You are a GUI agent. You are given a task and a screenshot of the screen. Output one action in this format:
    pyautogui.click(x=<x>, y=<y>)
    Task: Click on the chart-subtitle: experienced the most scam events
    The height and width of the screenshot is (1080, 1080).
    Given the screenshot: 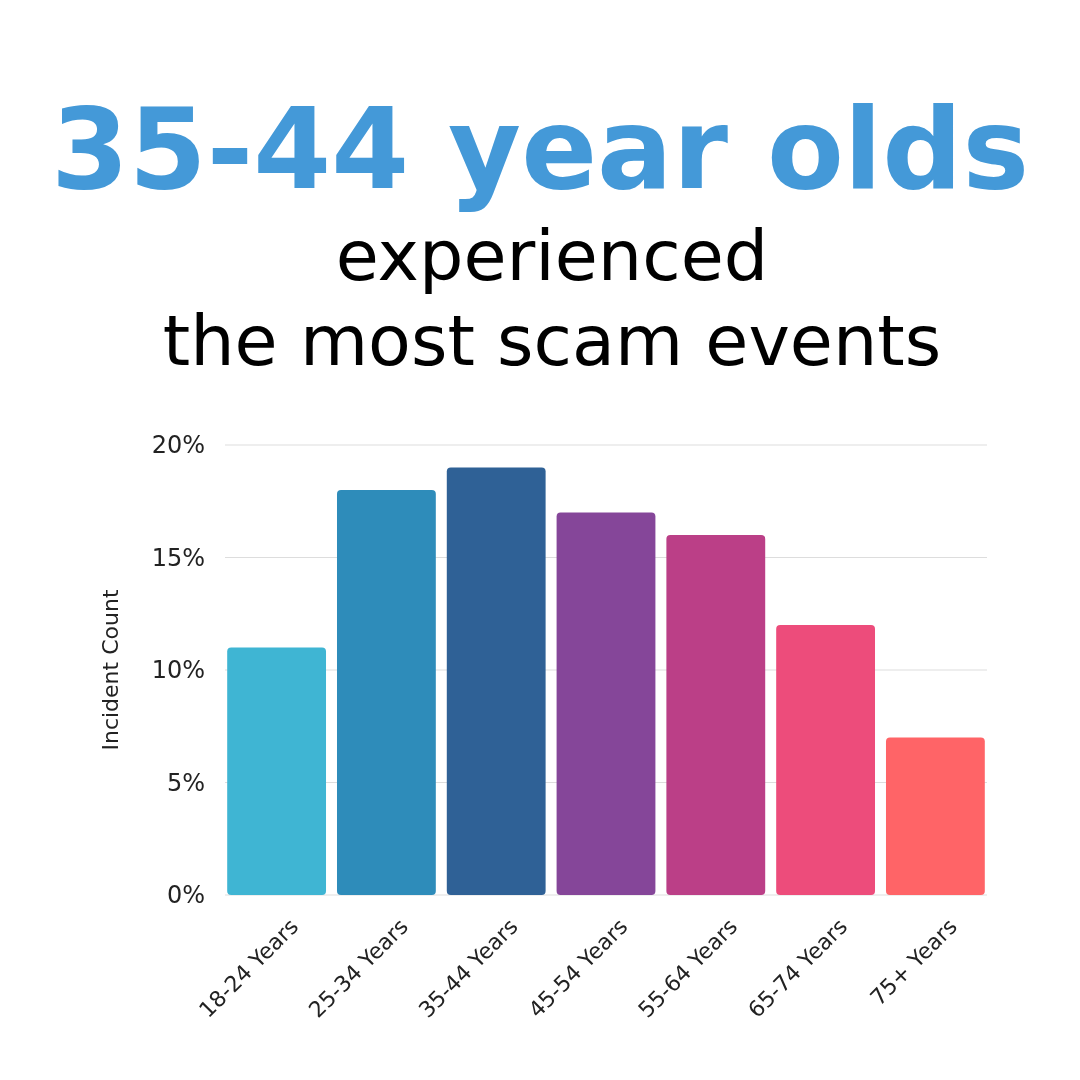 What is the action you would take?
    pyautogui.click(x=552, y=298)
    